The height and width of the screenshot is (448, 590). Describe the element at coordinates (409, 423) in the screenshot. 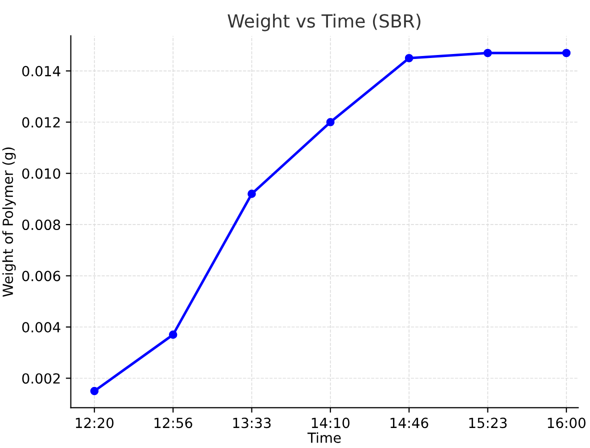

I see `x-tick-label: 14:46` at that location.